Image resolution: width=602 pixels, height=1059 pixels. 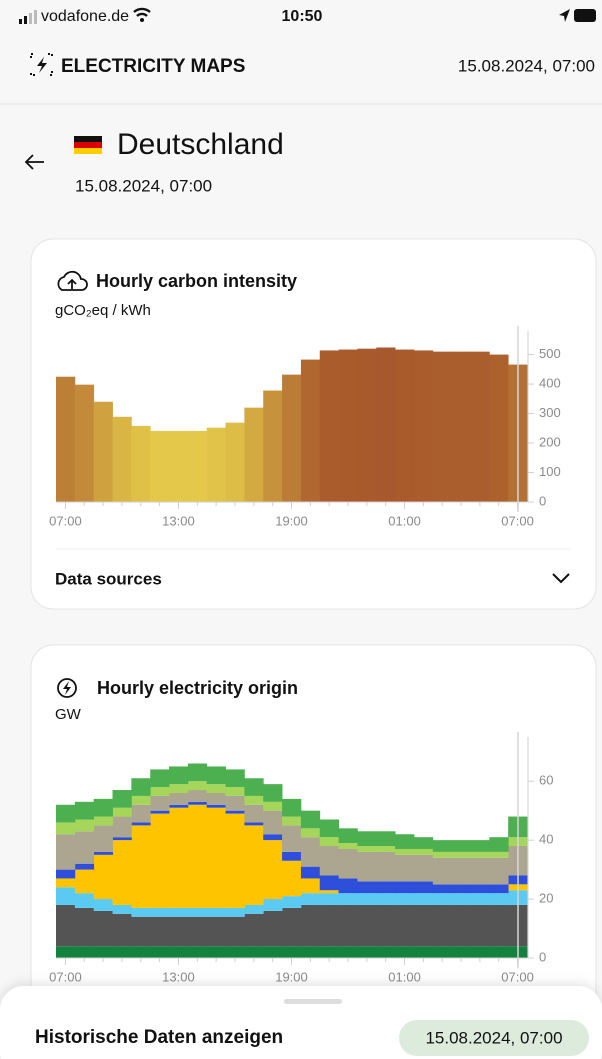 I want to click on x-tick-label: 19:00, so click(x=291, y=976).